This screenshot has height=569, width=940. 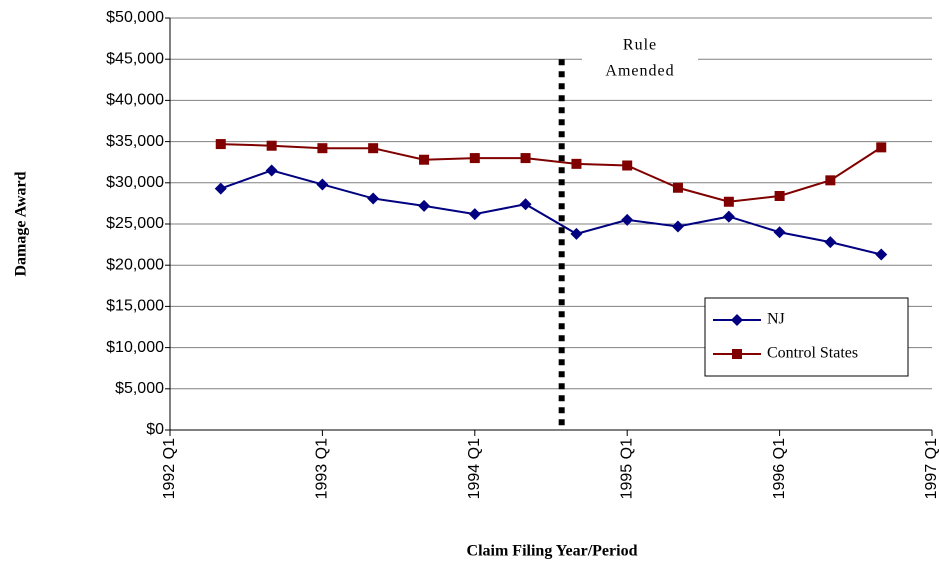 I want to click on annotation-box, so click(x=640, y=61).